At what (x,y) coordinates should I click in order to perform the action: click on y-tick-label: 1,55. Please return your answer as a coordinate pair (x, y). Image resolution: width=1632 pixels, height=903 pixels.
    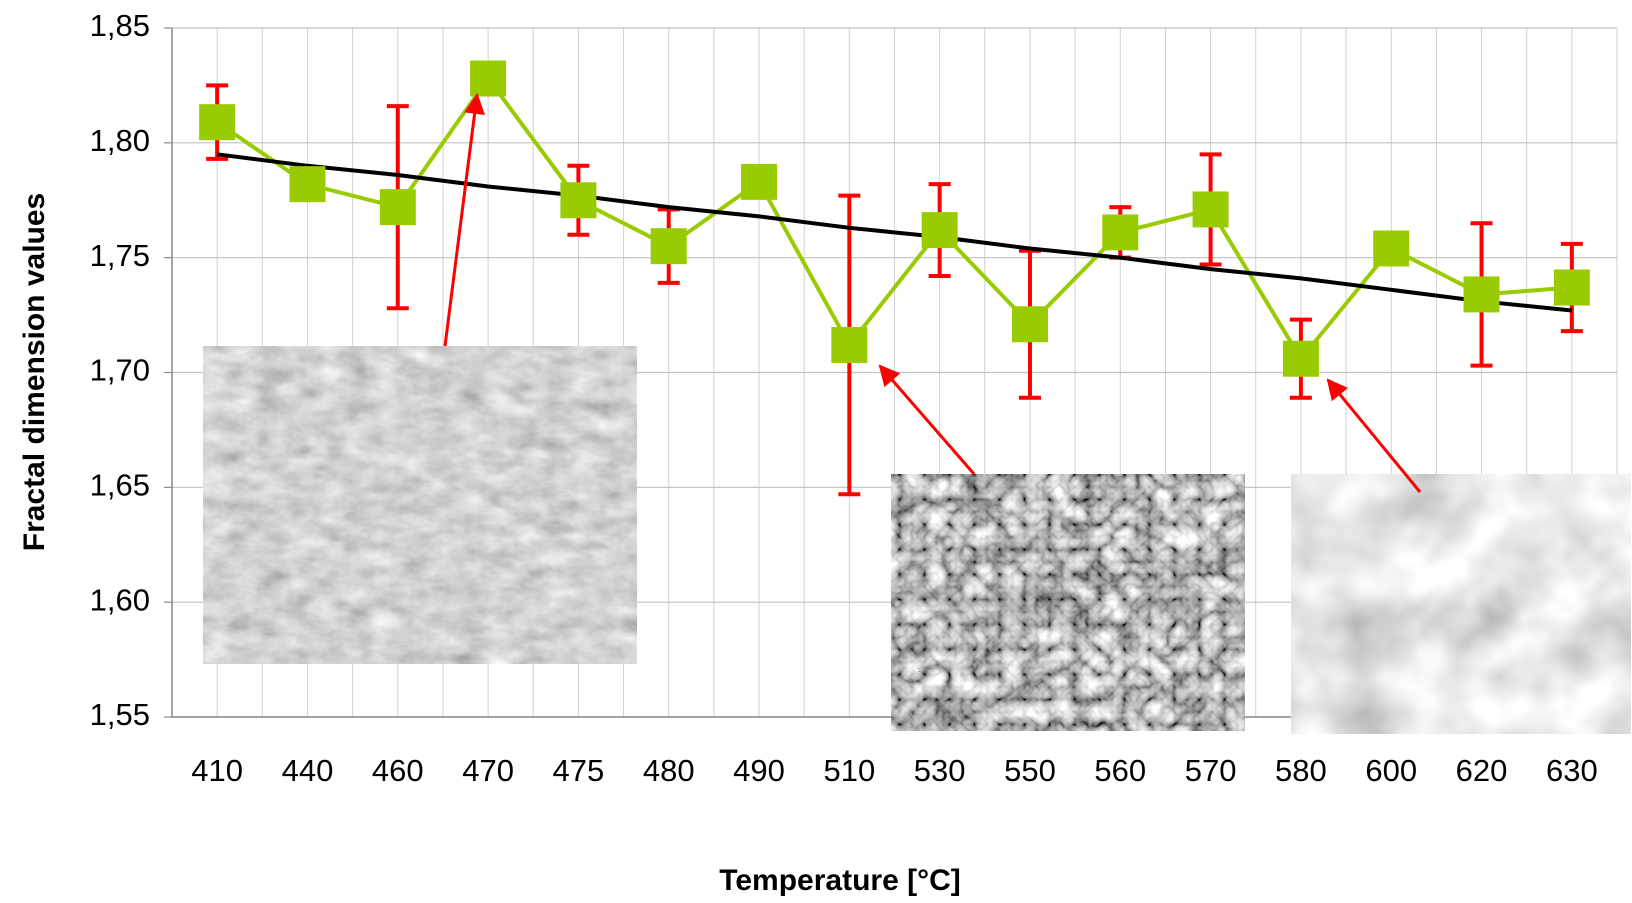
    Looking at the image, I should click on (120, 714).